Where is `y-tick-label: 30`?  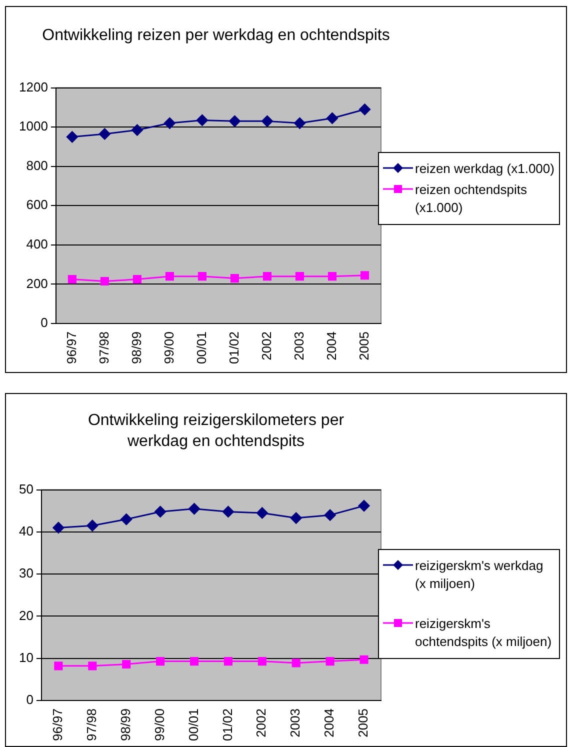
y-tick-label: 30 is located at coordinates (26, 573).